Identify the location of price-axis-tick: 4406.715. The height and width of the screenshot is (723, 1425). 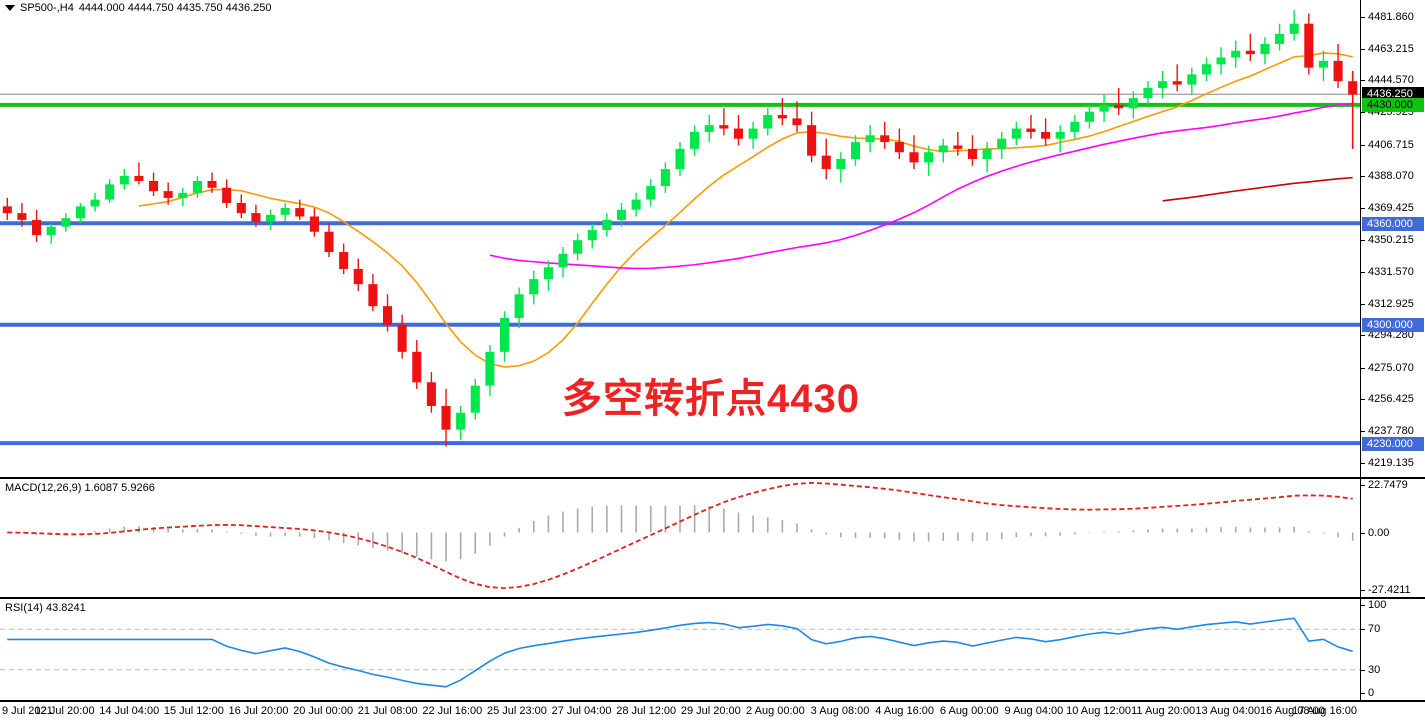
(1387, 145).